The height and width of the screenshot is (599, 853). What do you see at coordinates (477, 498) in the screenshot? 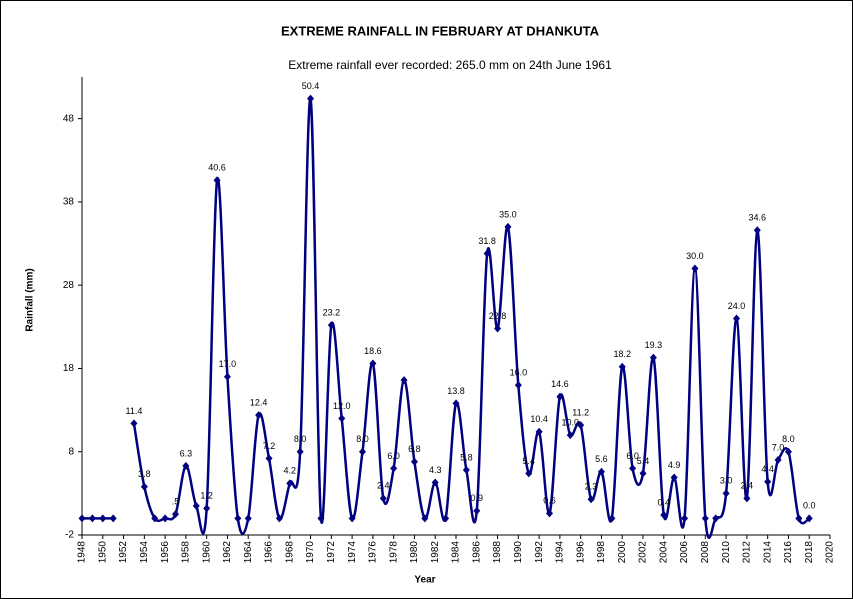
I see `data-label: 0.9` at bounding box center [477, 498].